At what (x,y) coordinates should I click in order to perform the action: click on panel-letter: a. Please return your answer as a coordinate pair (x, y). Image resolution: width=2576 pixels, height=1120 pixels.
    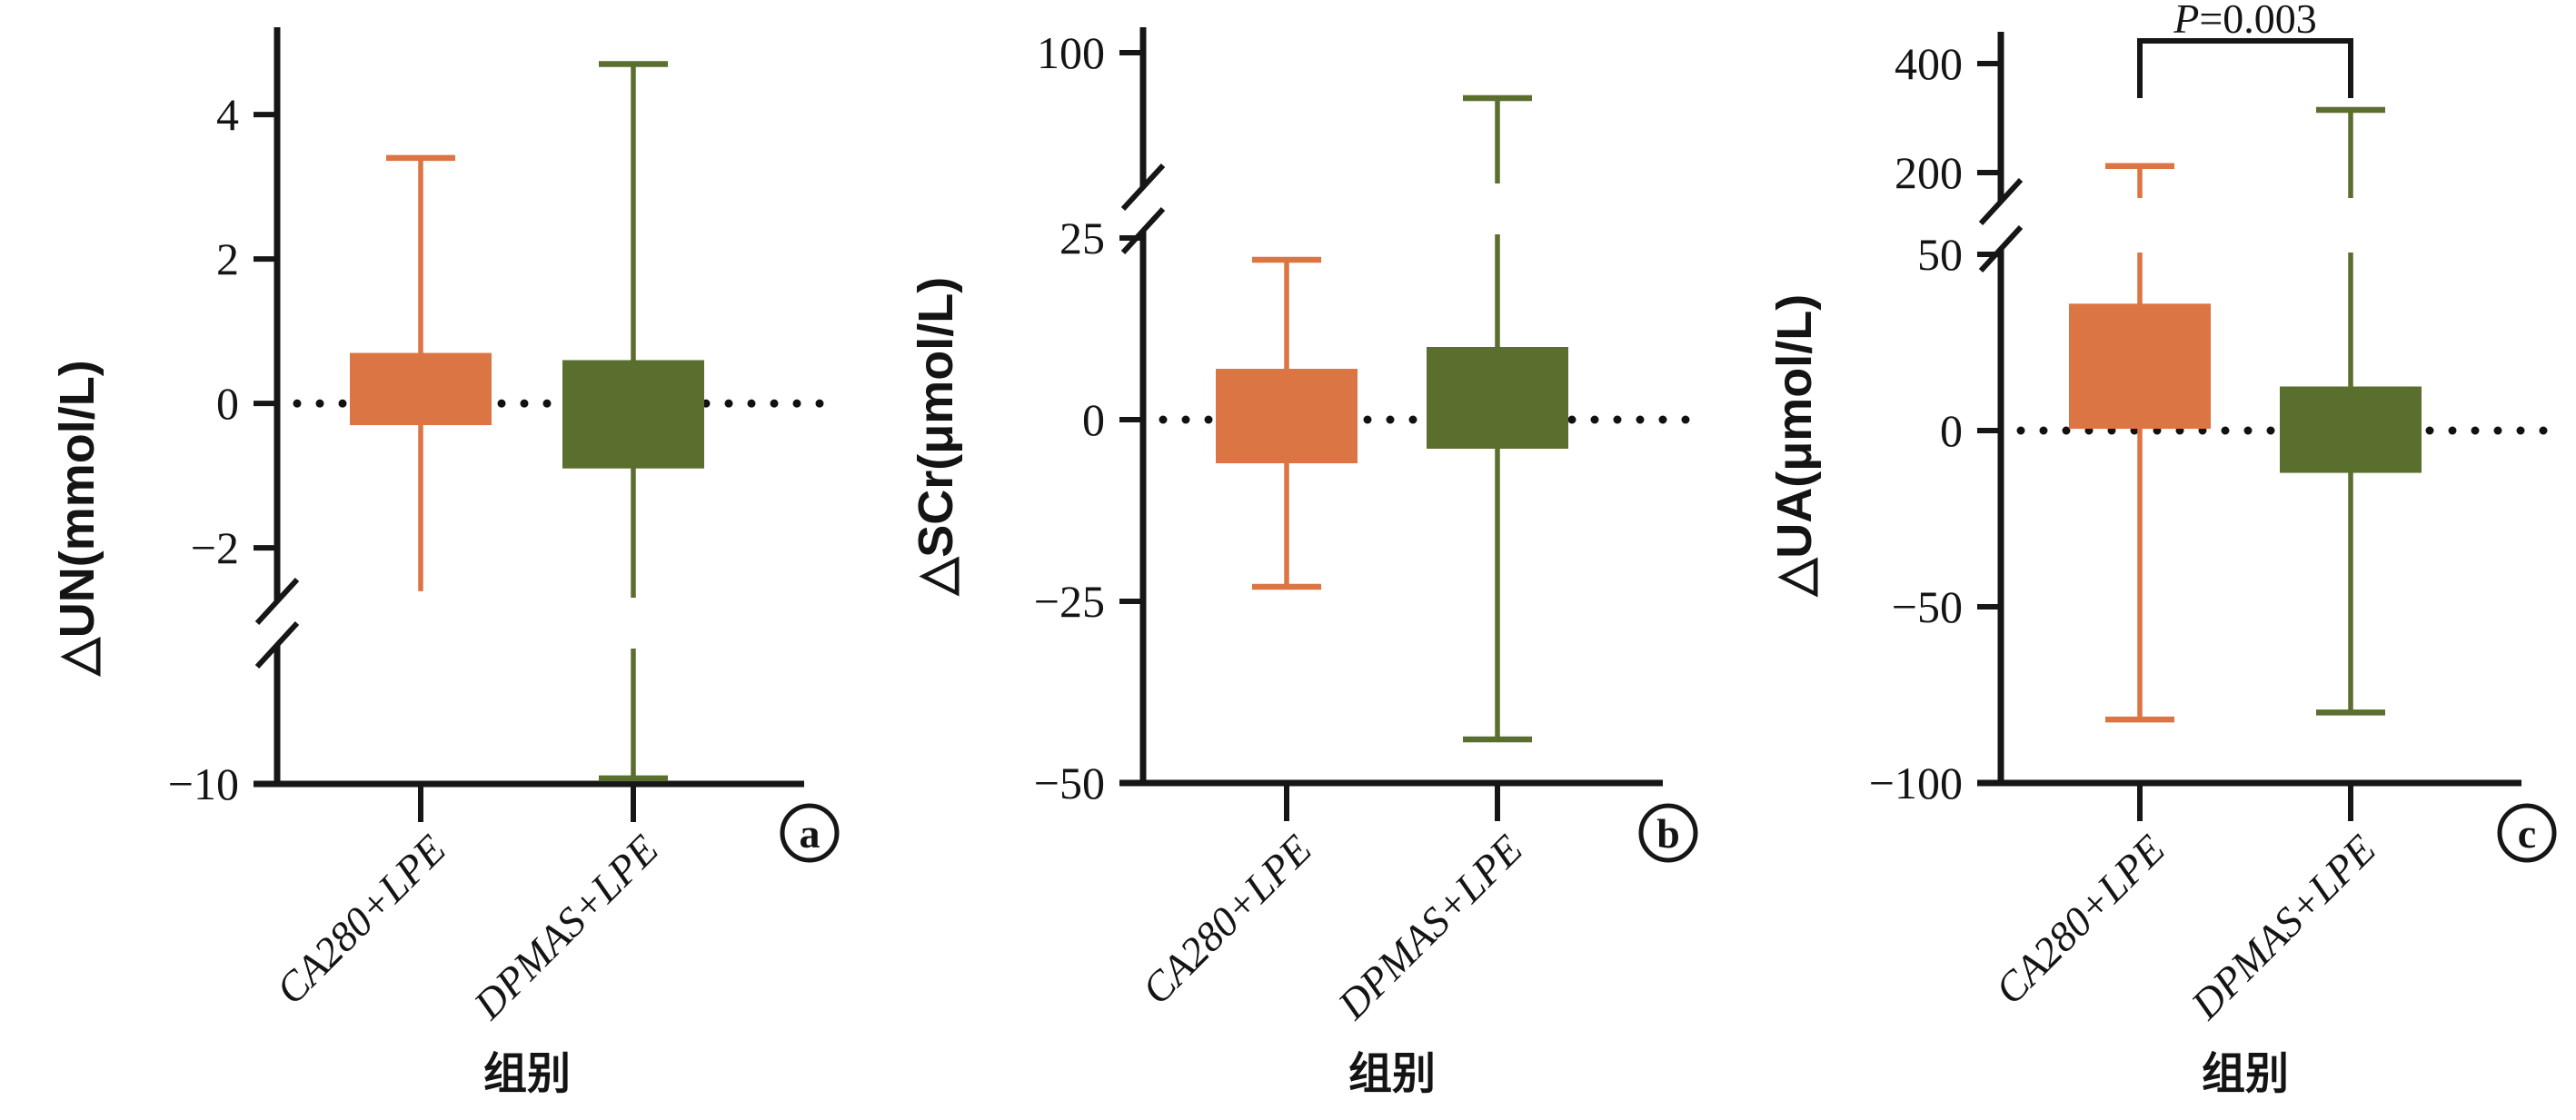
    Looking at the image, I should click on (811, 833).